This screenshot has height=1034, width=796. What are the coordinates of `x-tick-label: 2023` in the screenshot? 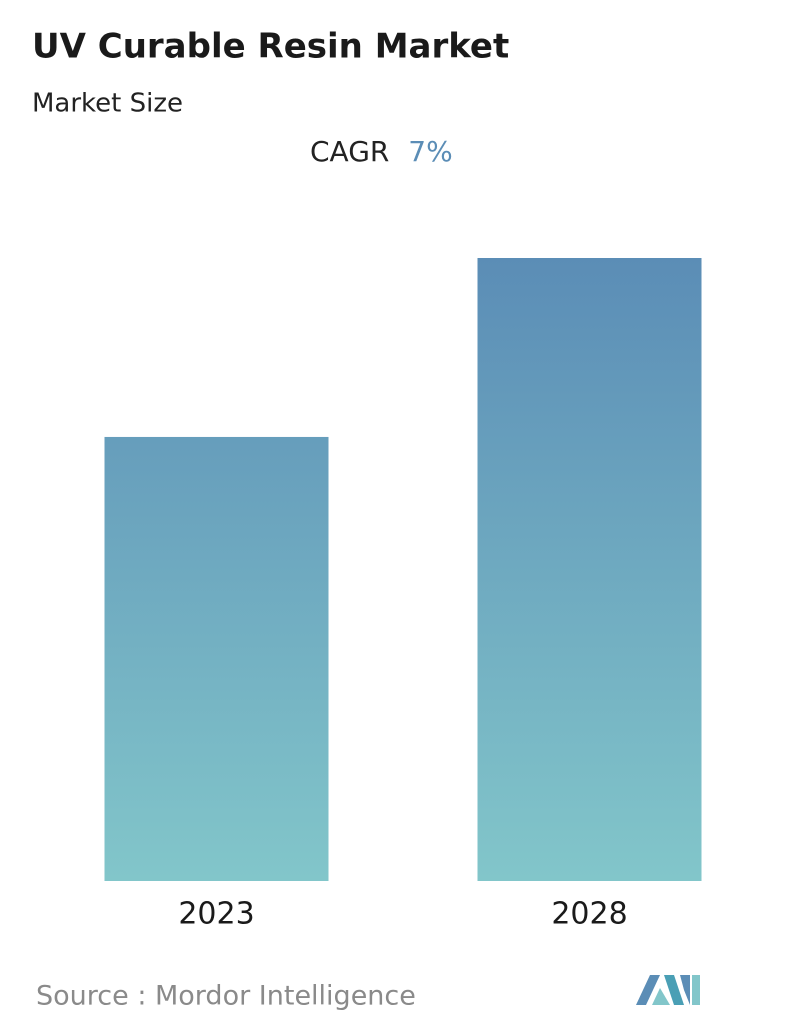 It's located at (216, 914).